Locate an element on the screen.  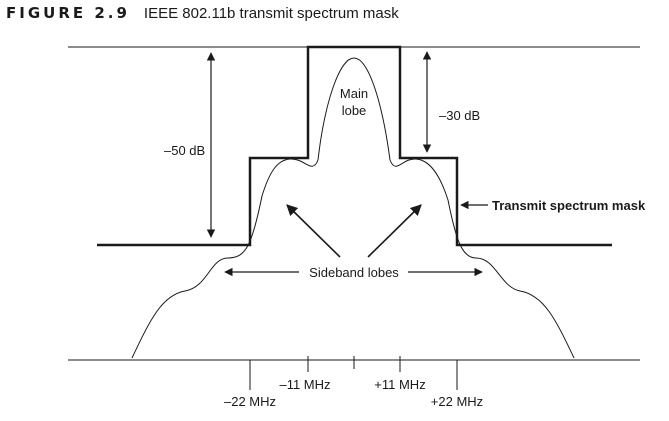
minus-30db-label: –30 dB is located at coordinates (459, 115).